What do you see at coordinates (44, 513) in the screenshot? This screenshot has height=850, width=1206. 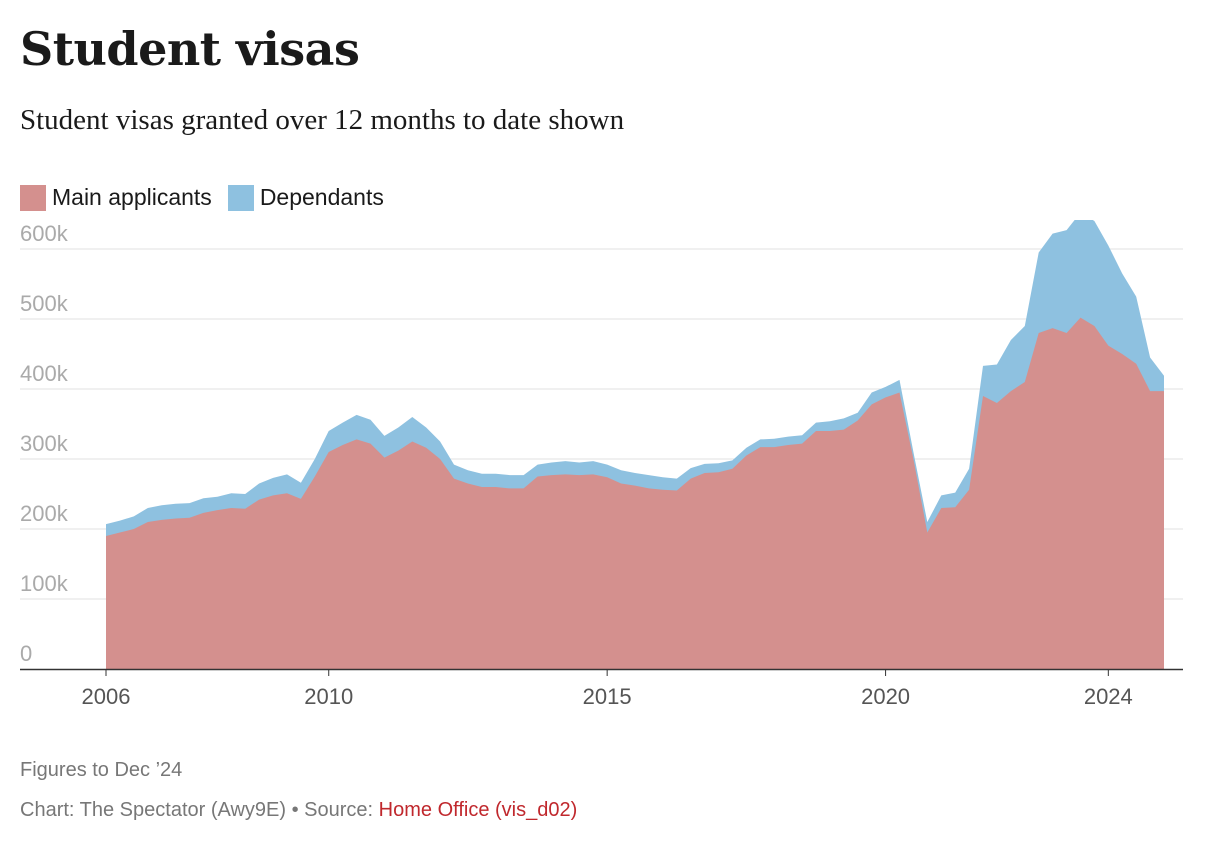 I see `y-tick-label-200k: 200k` at bounding box center [44, 513].